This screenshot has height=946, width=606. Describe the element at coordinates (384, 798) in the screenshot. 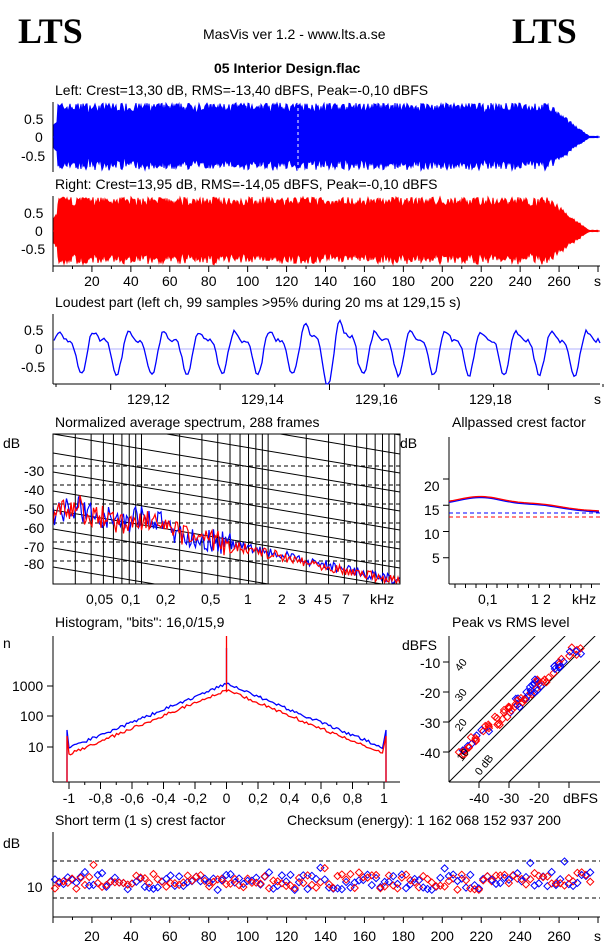

I see `histogram-xtick-label: 1` at that location.